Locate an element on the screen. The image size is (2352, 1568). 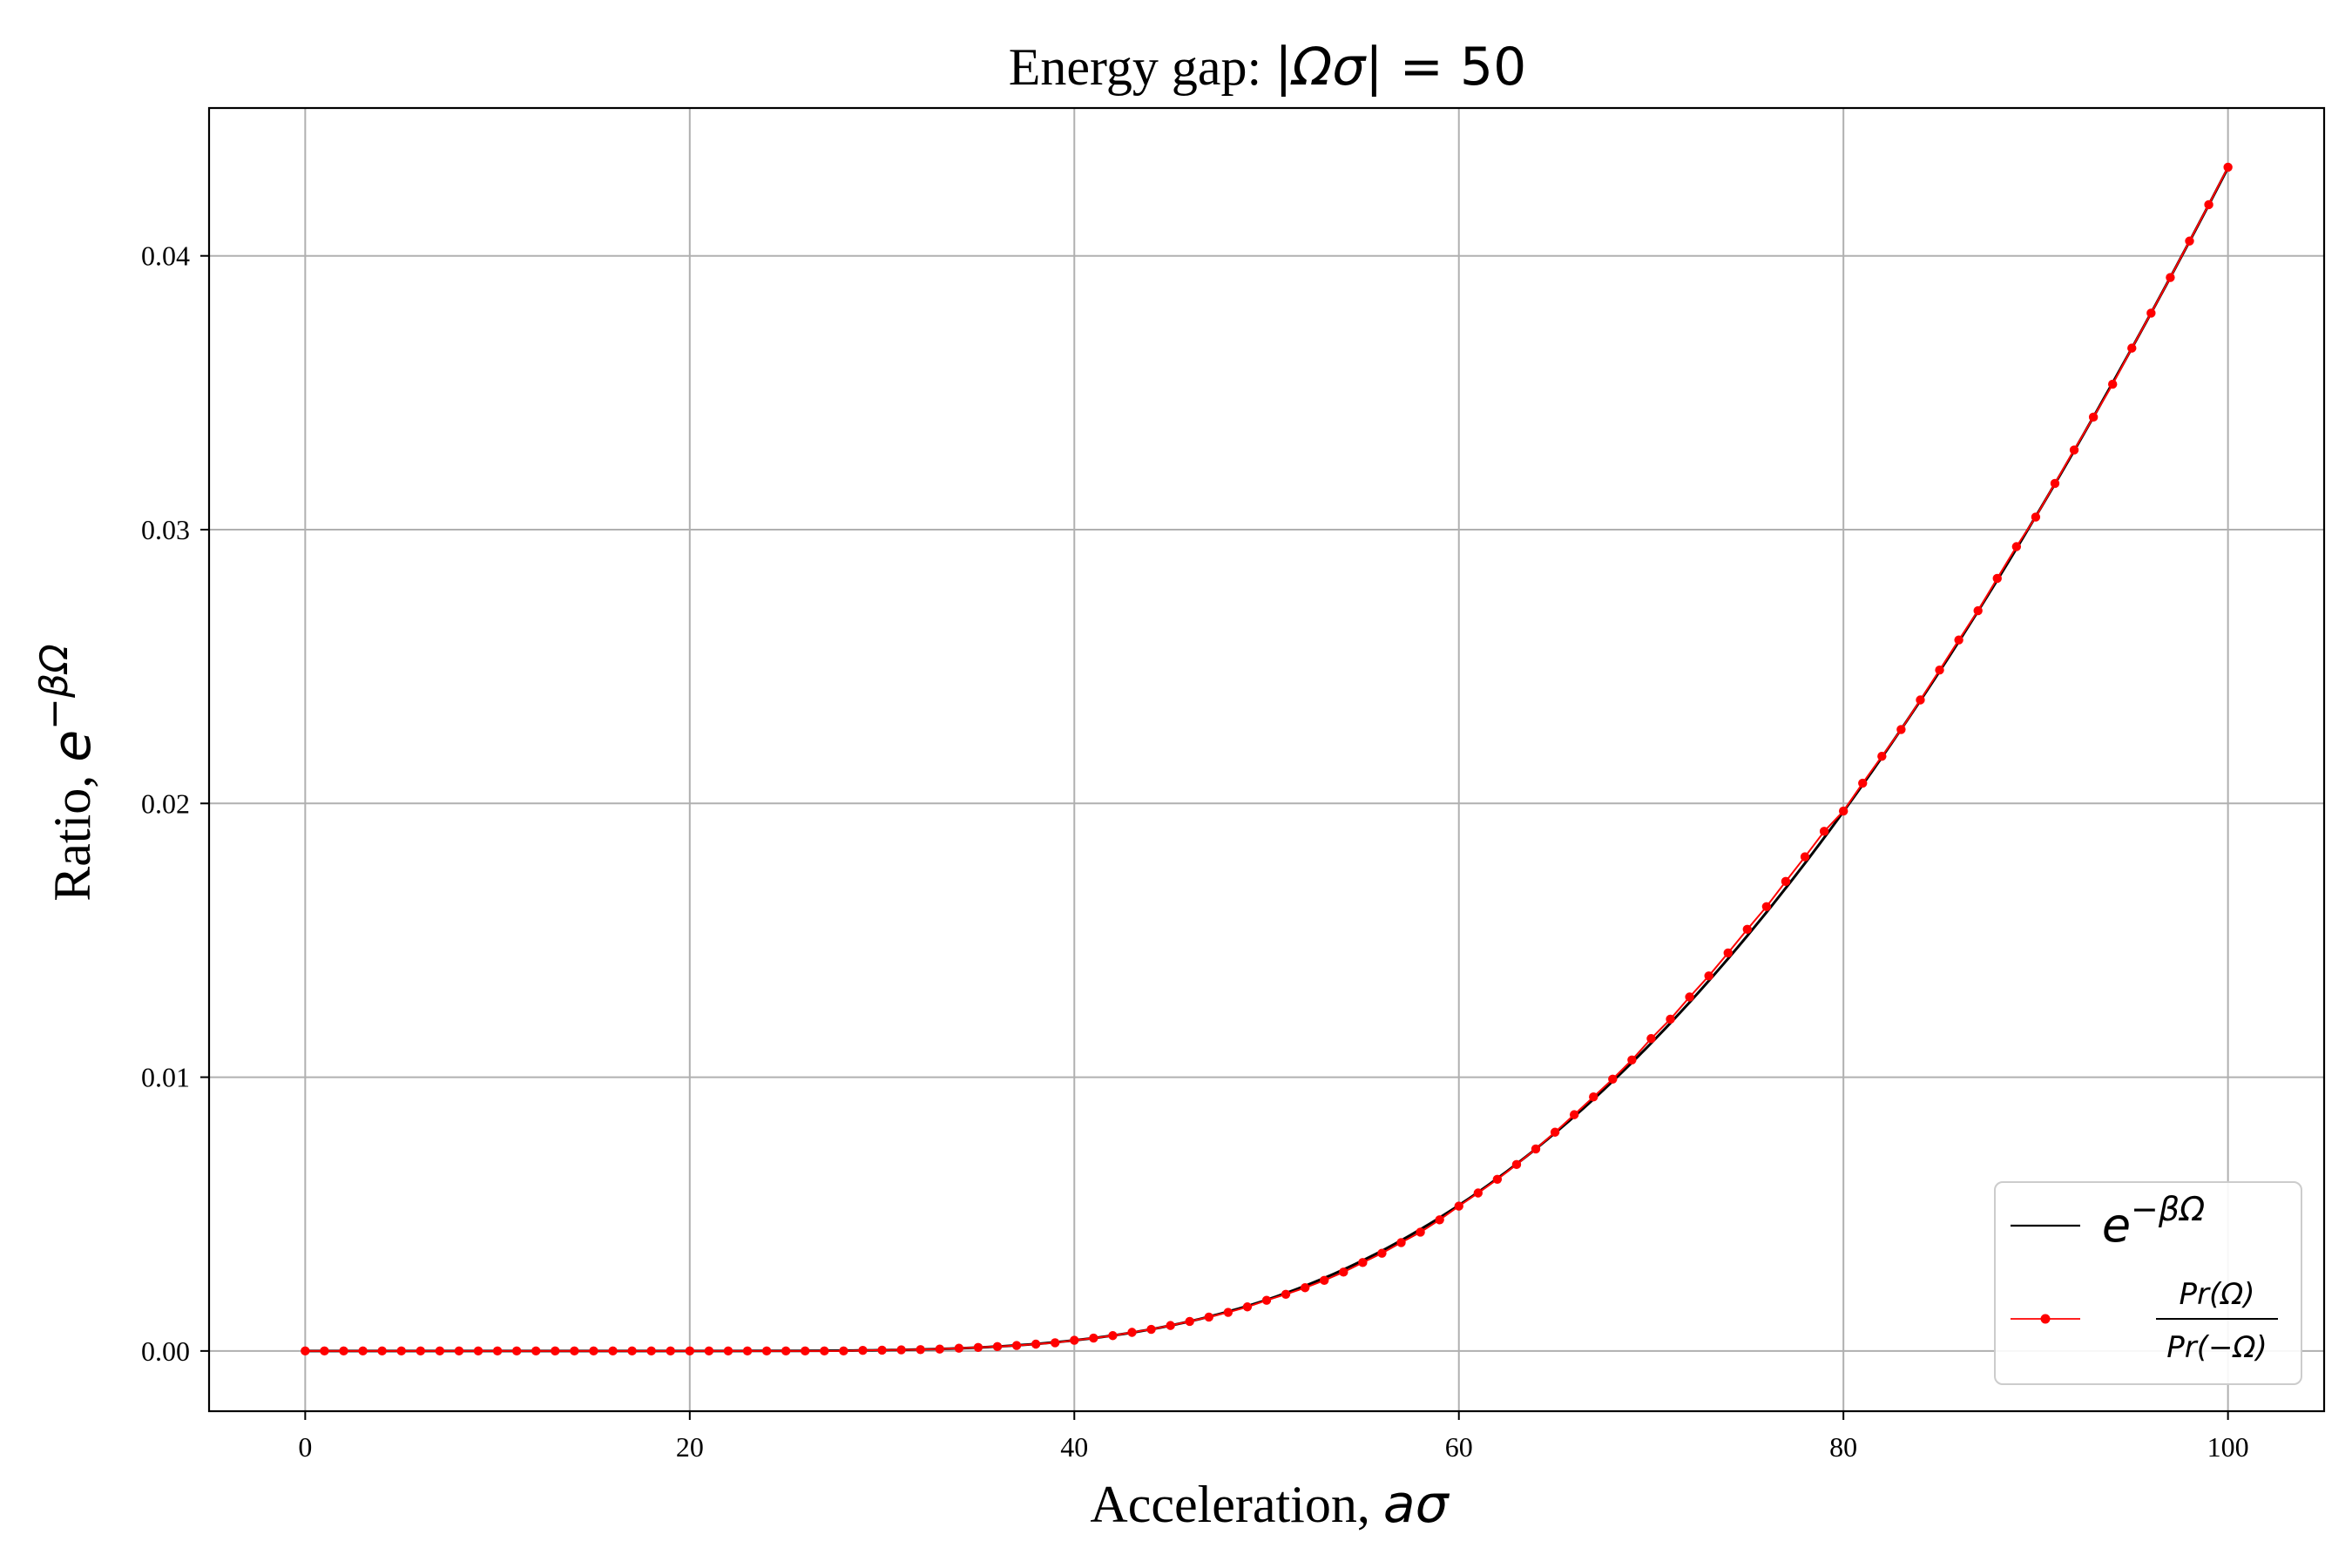
chart-title-math: Ωσ is located at coordinates (1328, 67).